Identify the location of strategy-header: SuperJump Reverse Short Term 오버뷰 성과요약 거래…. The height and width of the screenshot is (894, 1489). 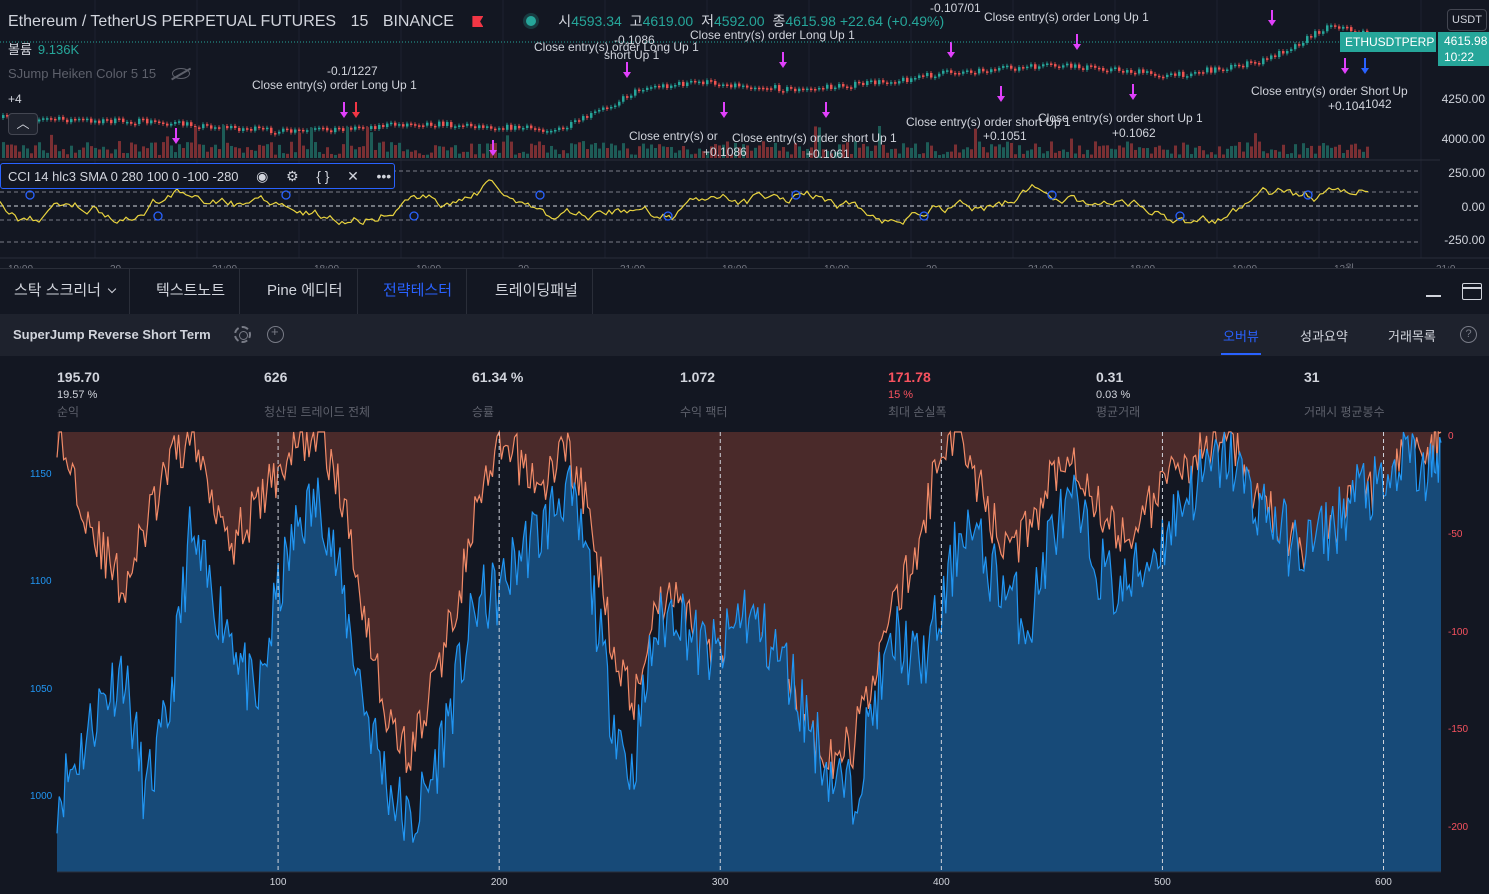
(744, 335).